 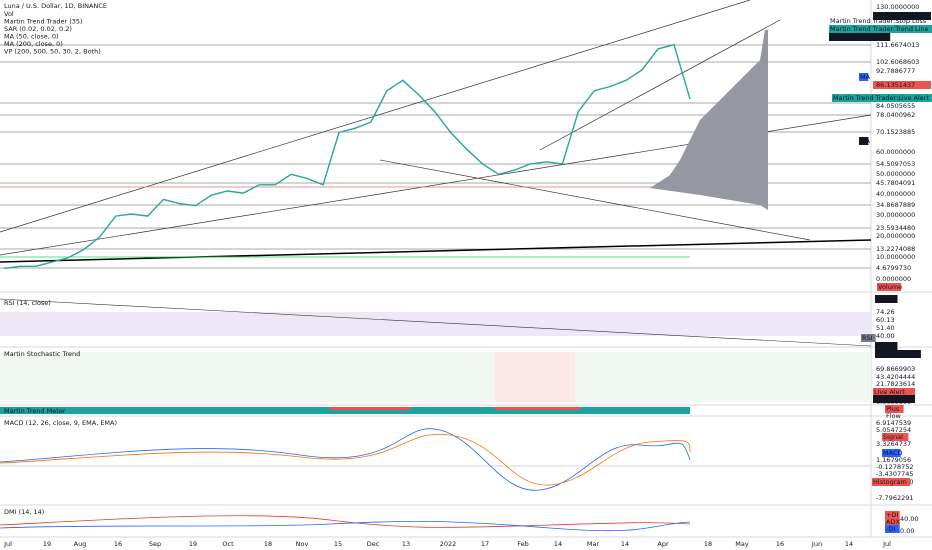 What do you see at coordinates (485, 544) in the screenshot?
I see `date-label: 17` at bounding box center [485, 544].